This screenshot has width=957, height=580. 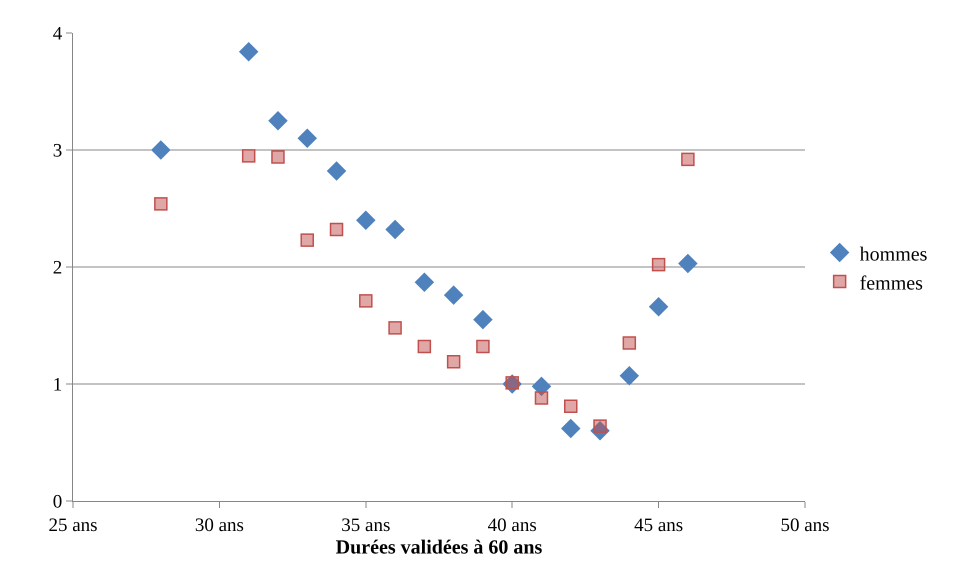 What do you see at coordinates (365, 525) in the screenshot?
I see `x-tick-label: 35 ans` at bounding box center [365, 525].